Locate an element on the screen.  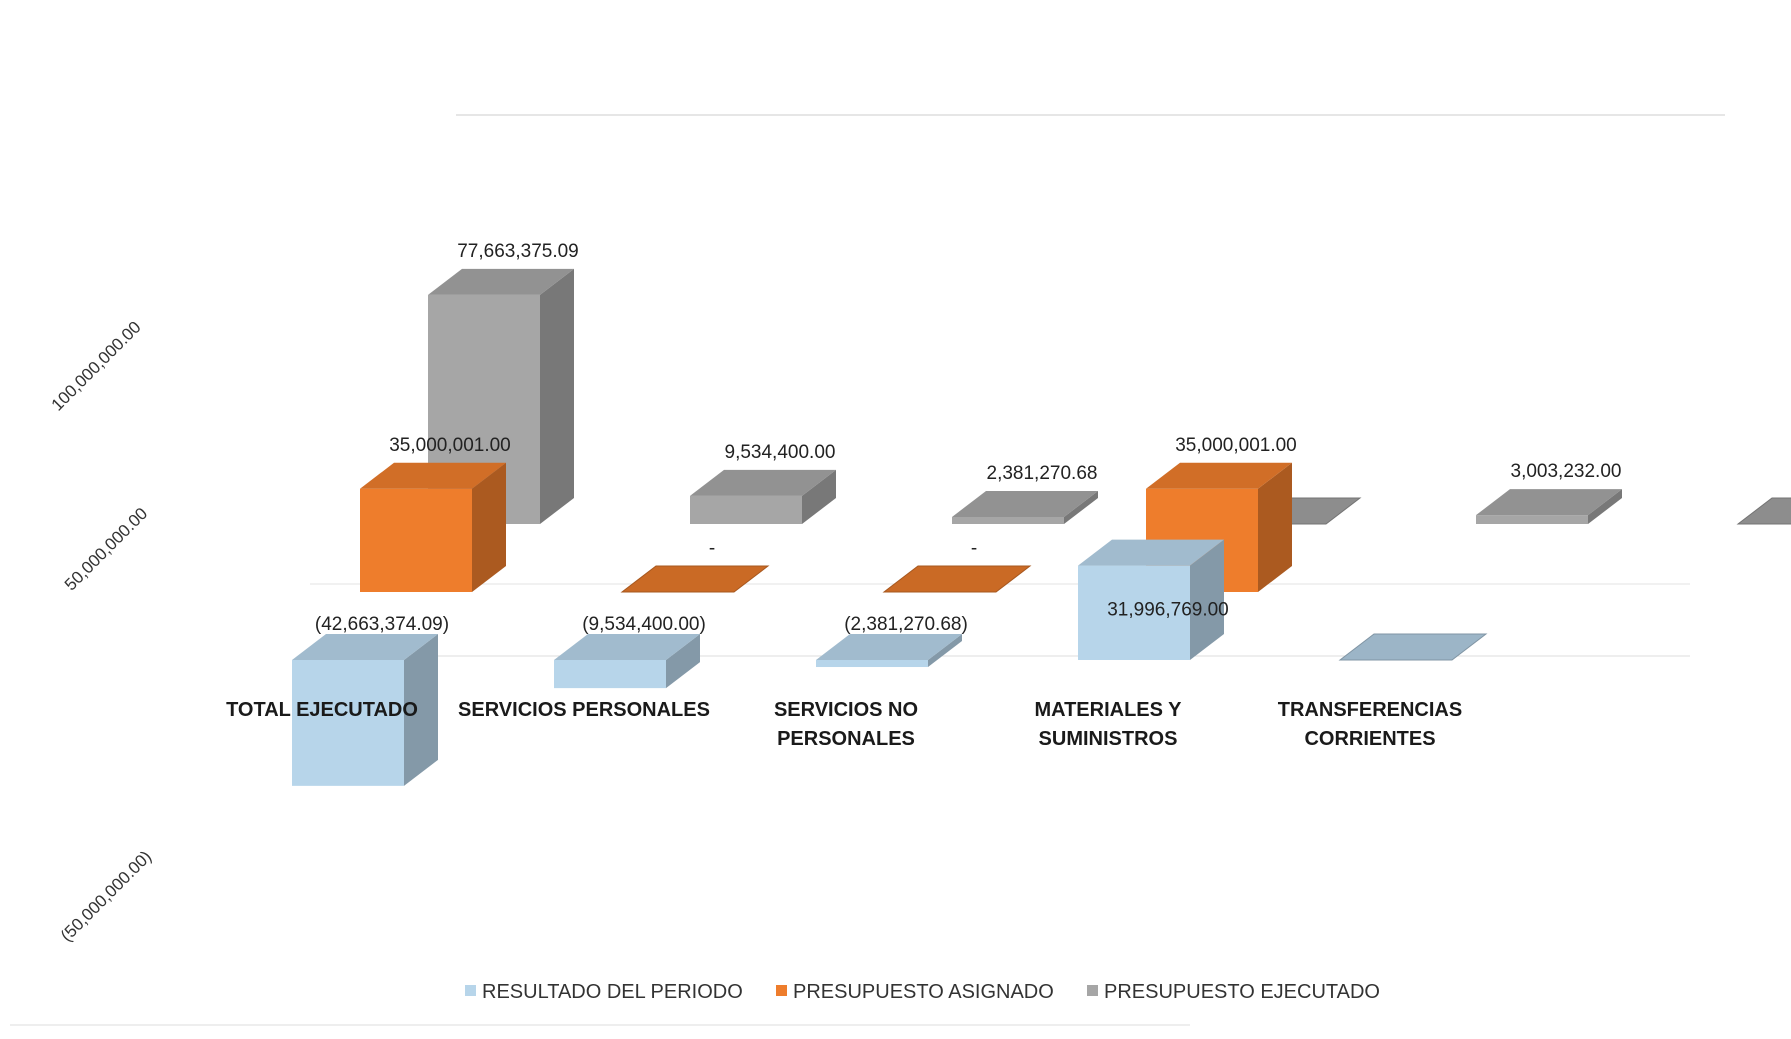
bar-presupuesto-ejecutado-5-top is located at coordinates (1549, 502).